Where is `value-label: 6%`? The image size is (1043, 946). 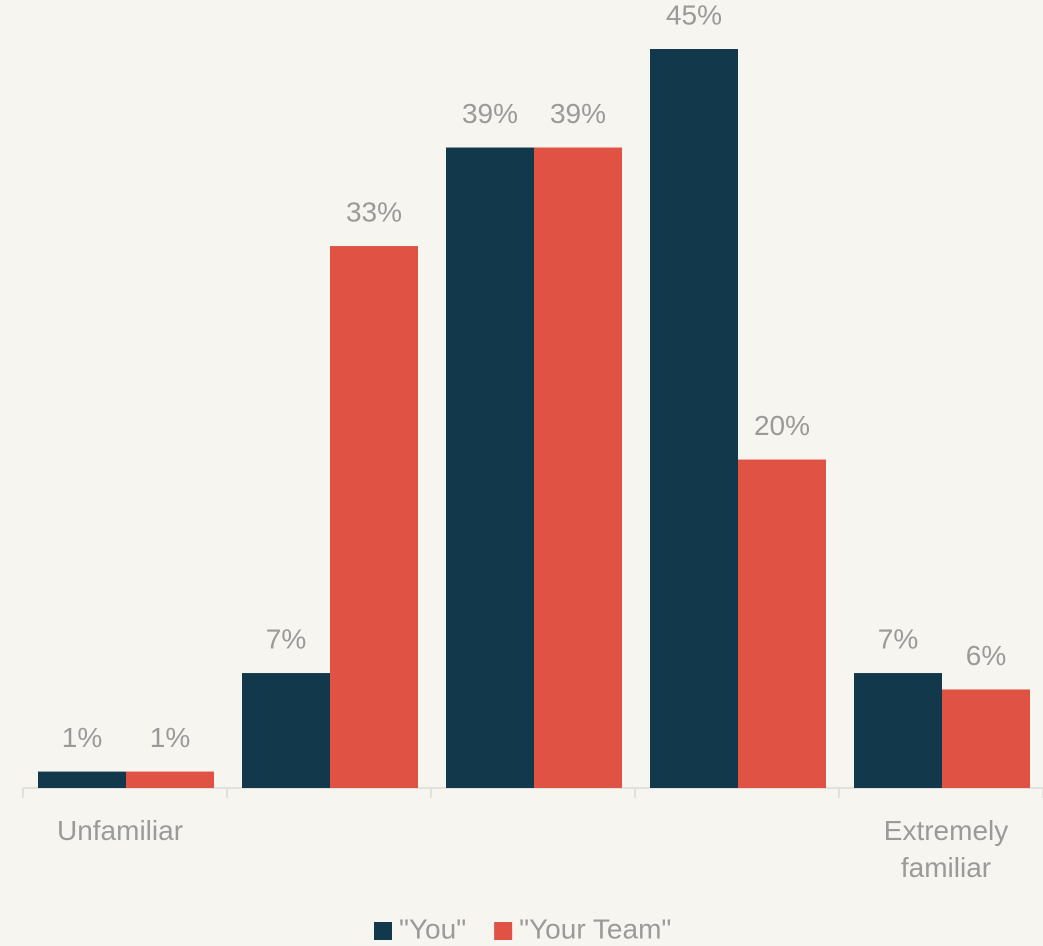
value-label: 6% is located at coordinates (986, 655).